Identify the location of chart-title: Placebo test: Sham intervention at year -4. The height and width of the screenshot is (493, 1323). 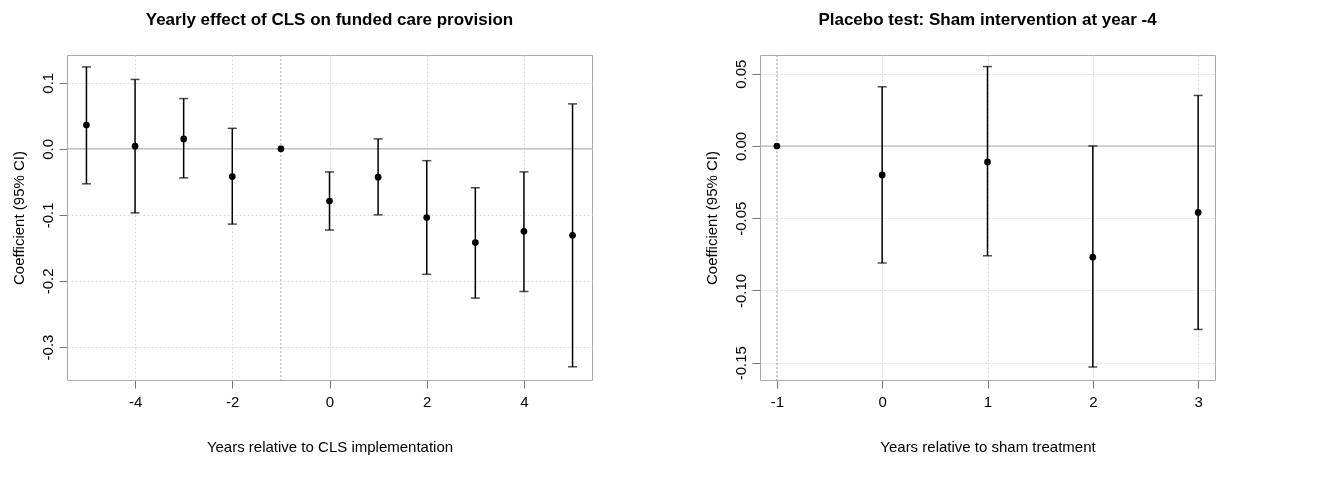
(988, 19).